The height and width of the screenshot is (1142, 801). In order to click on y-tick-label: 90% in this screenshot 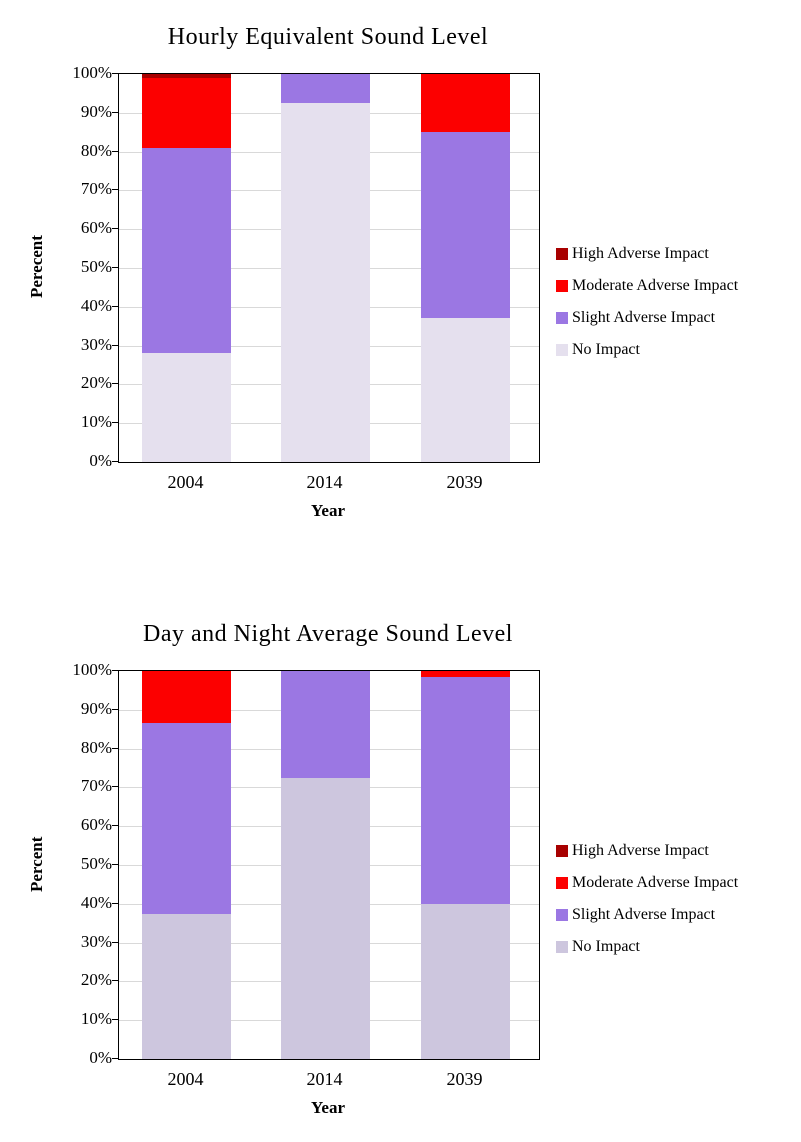, I will do `click(96, 111)`.